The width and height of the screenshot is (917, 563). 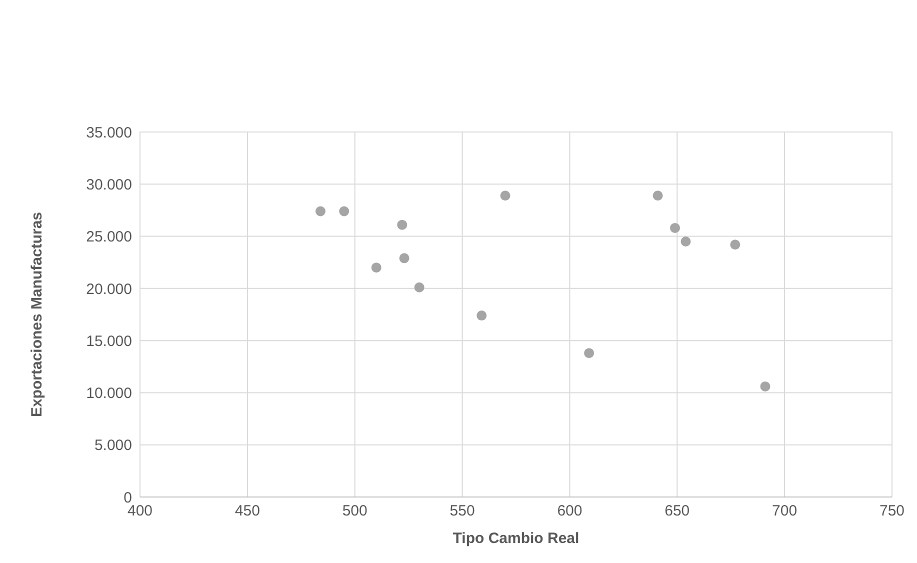 I want to click on x-tick-label: 700, so click(x=785, y=511).